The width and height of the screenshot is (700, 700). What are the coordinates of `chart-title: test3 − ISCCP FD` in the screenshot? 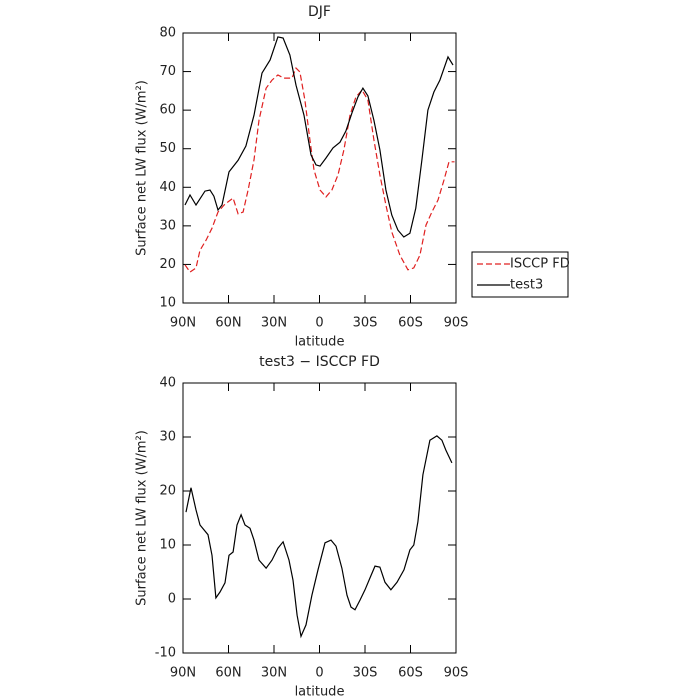 It's located at (319, 362).